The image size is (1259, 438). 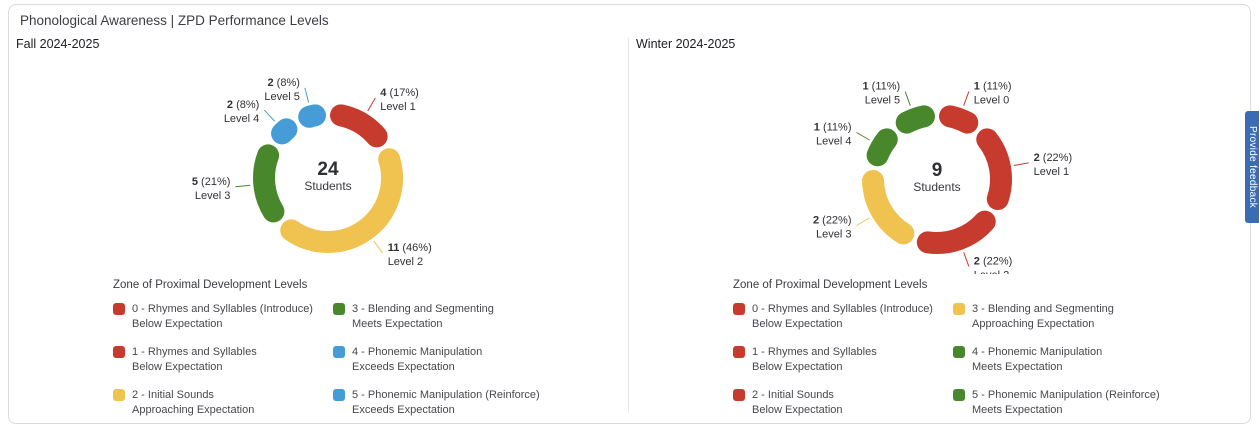 What do you see at coordinates (797, 403) in the screenshot?
I see `legend-item-text: 2 - Initial Sounds Below Expectation` at bounding box center [797, 403].